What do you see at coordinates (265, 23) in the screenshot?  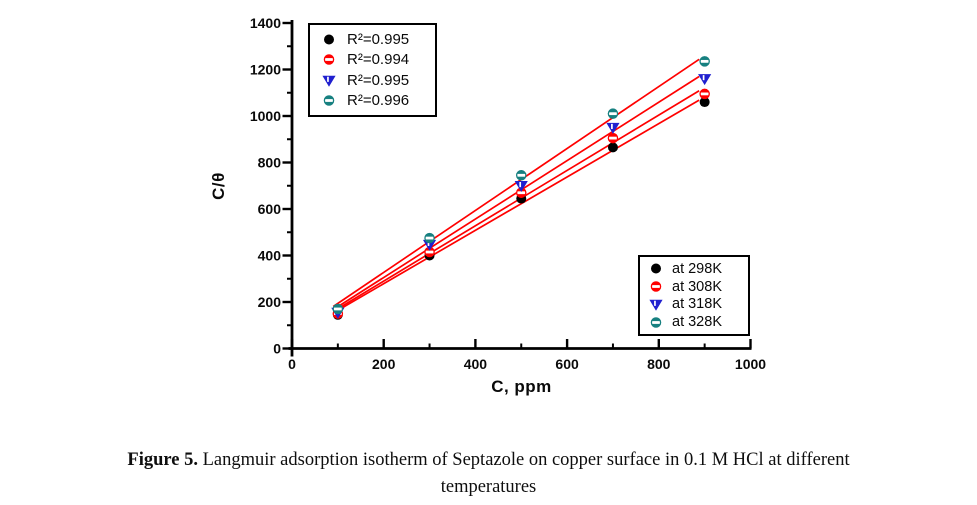 I see `y-tick-label: 1400` at bounding box center [265, 23].